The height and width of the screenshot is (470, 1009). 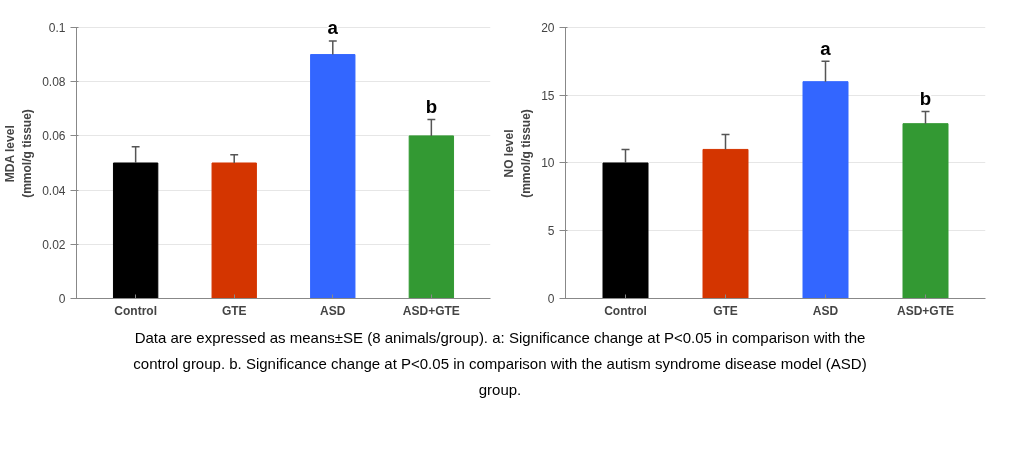 I want to click on y-tick-label: 15, so click(x=548, y=95).